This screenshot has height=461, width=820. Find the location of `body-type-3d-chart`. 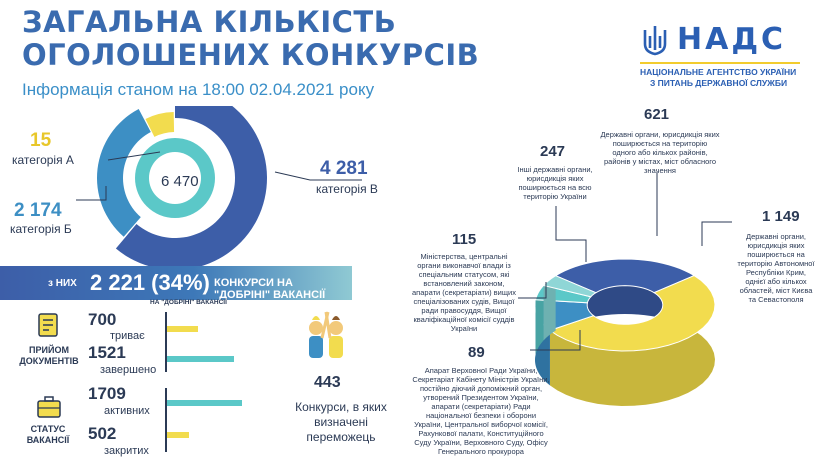

body-type-3d-chart is located at coordinates (625, 332).